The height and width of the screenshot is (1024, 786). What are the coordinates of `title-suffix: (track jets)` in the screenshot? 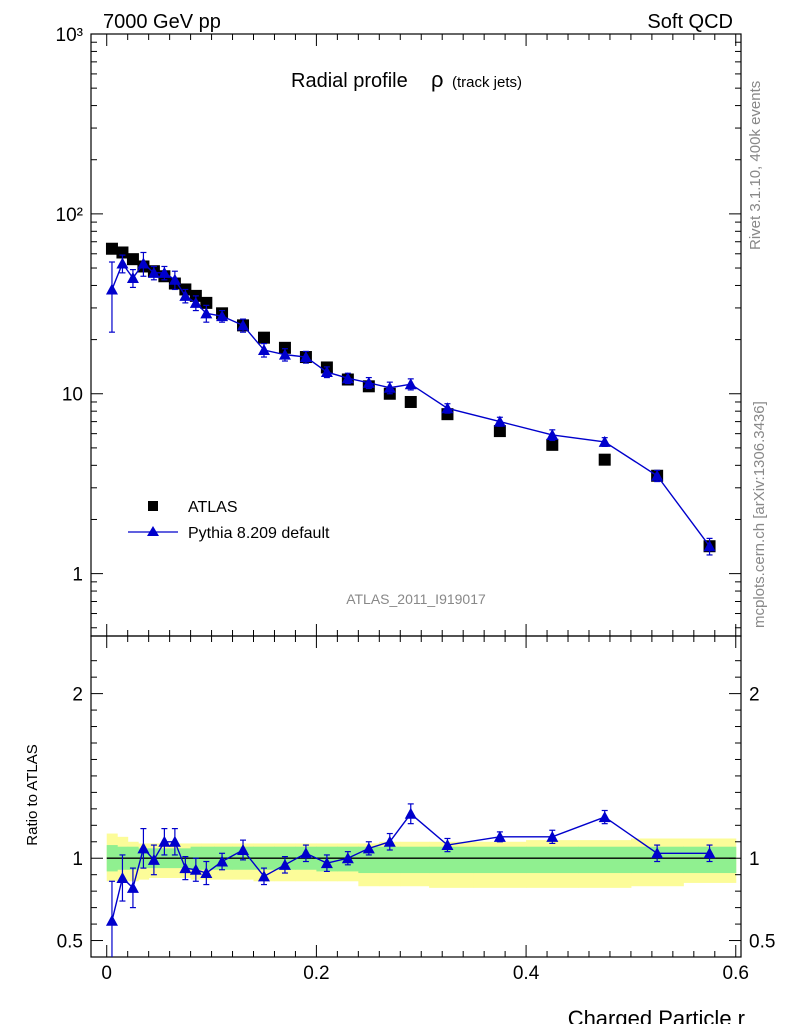 It's located at (487, 82).